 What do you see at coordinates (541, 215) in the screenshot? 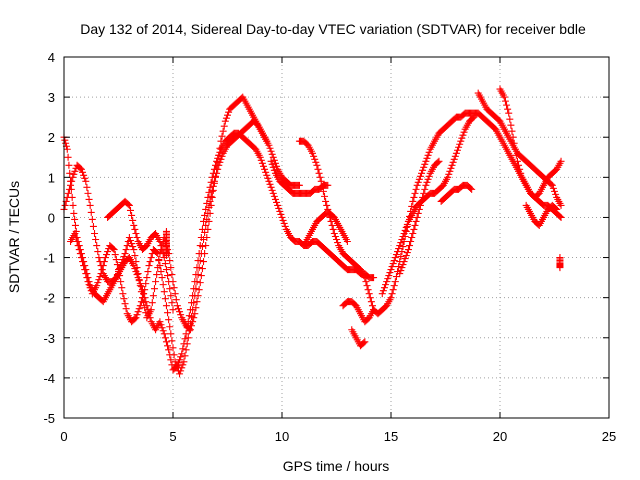
I see `series-track-o` at bounding box center [541, 215].